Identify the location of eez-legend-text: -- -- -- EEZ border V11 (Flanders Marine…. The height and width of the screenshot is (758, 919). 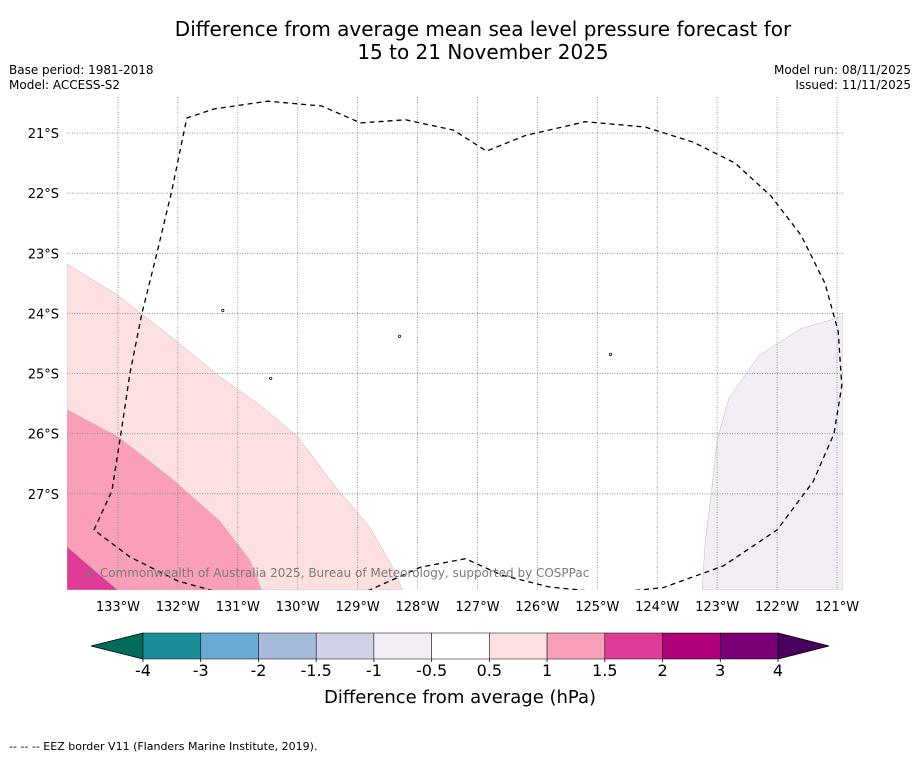
(163, 746).